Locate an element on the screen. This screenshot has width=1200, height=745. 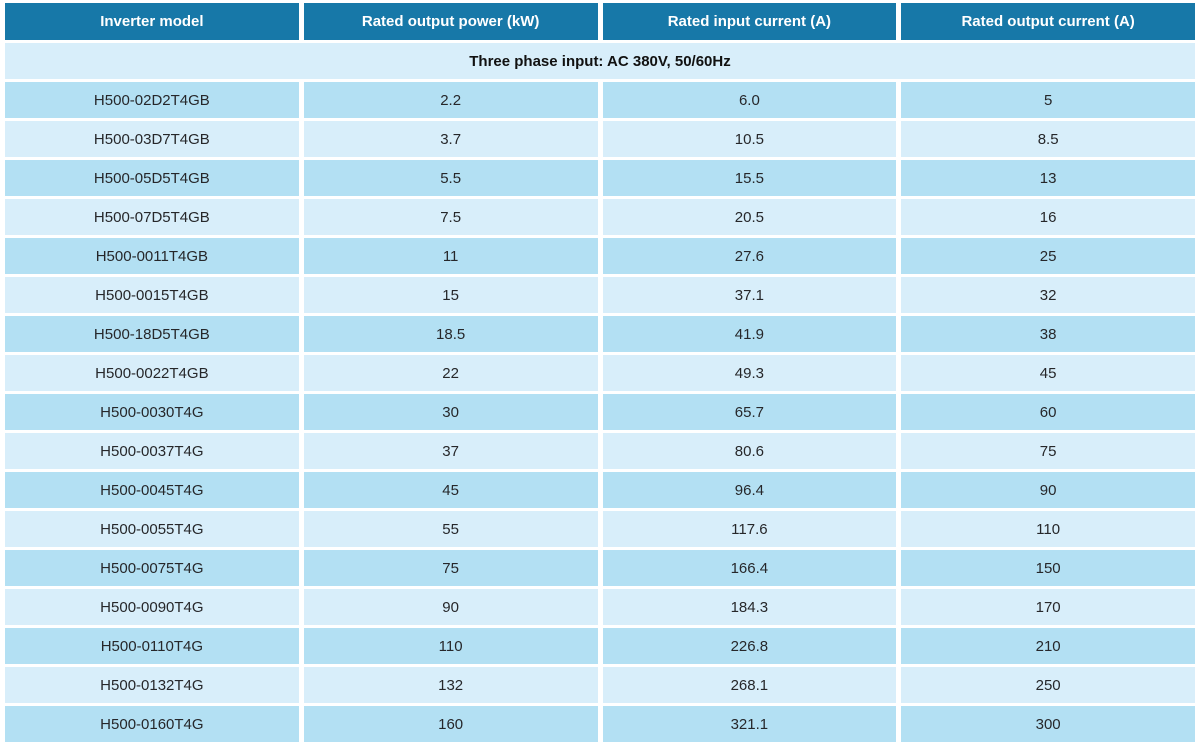
section-row: Three phase input: AC 380V, 50/60Hz is located at coordinates (600, 61).